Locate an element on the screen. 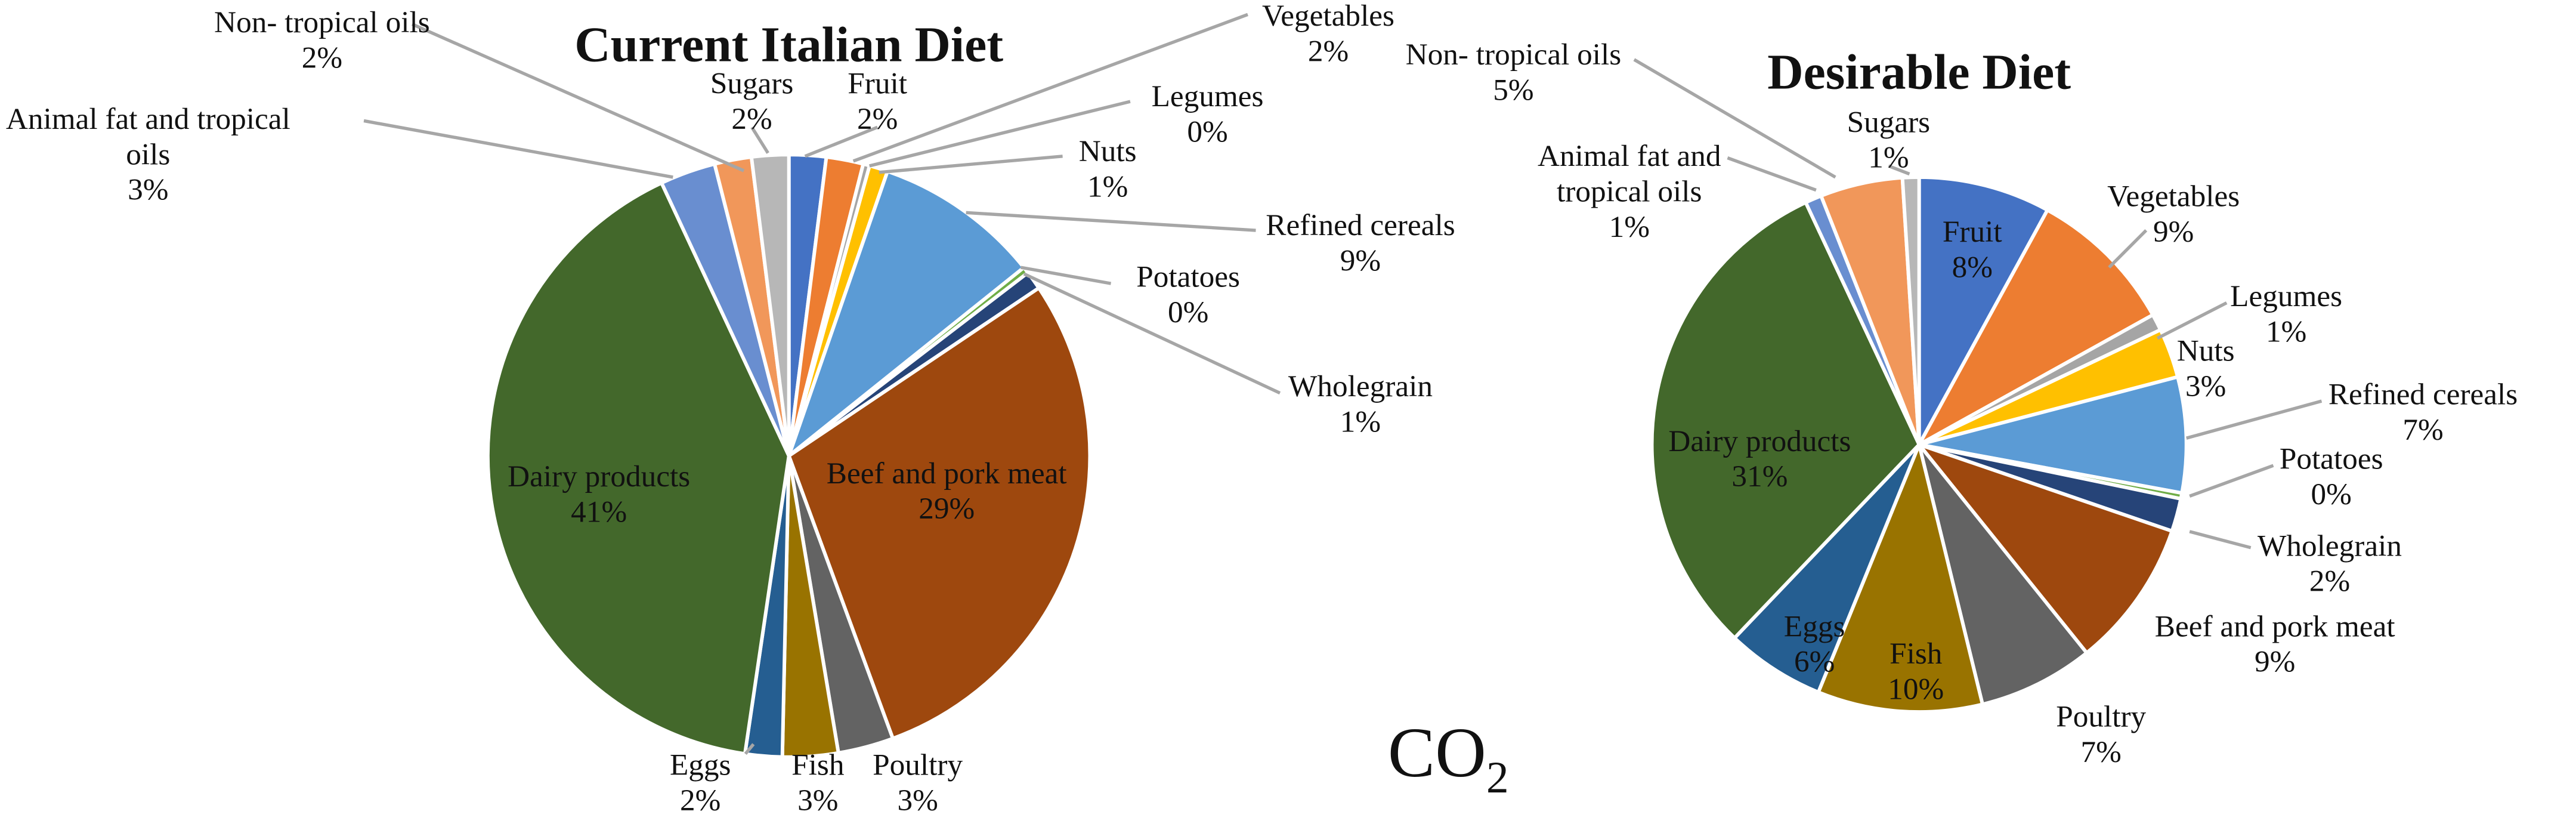 This screenshot has width=2576, height=836. leader-line-eggs is located at coordinates (749, 749).